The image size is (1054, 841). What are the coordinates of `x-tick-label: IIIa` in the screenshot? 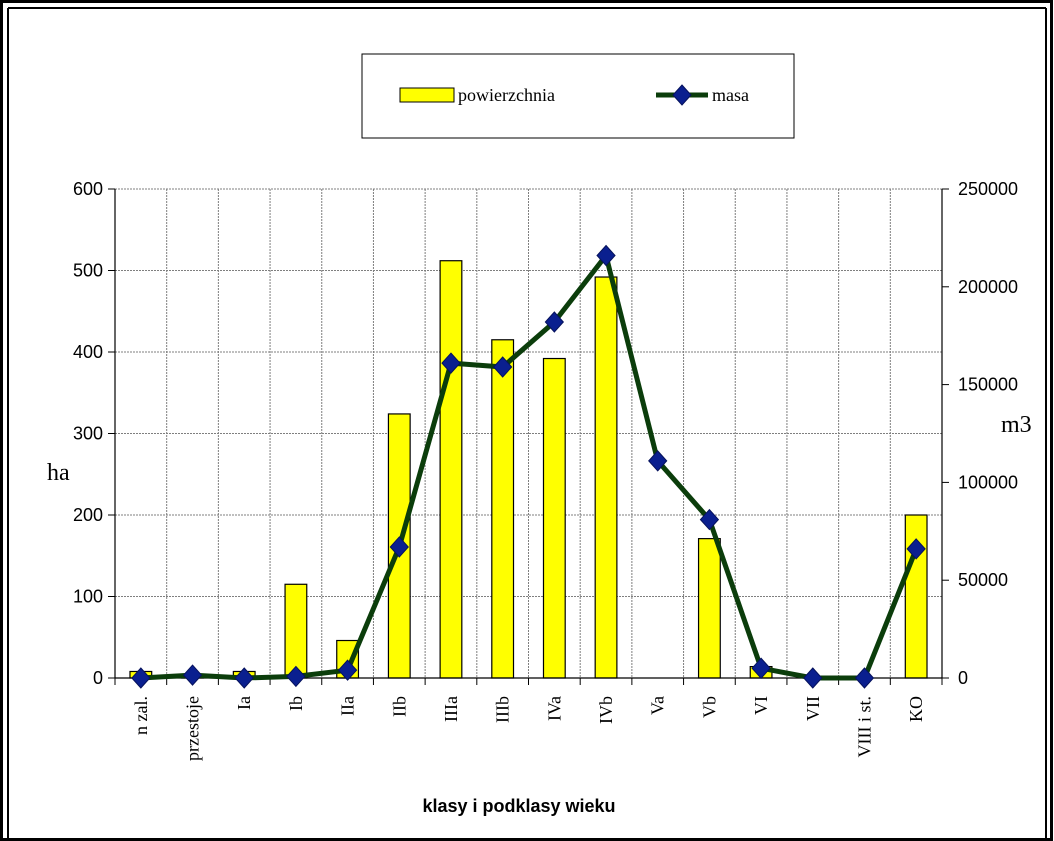 It's located at (451, 709).